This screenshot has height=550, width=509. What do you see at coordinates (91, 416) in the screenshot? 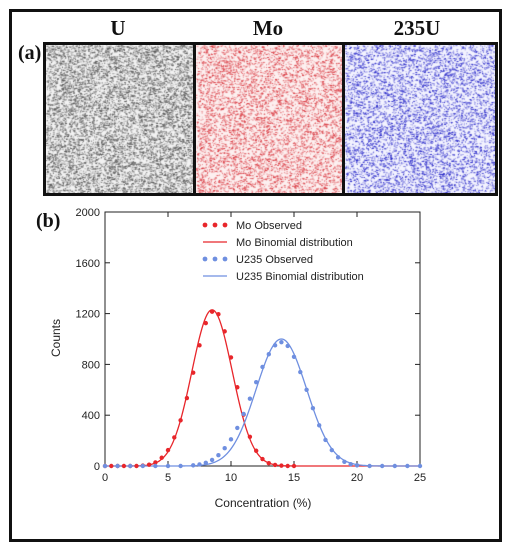
I see `y-tick-label: 400` at bounding box center [91, 416].